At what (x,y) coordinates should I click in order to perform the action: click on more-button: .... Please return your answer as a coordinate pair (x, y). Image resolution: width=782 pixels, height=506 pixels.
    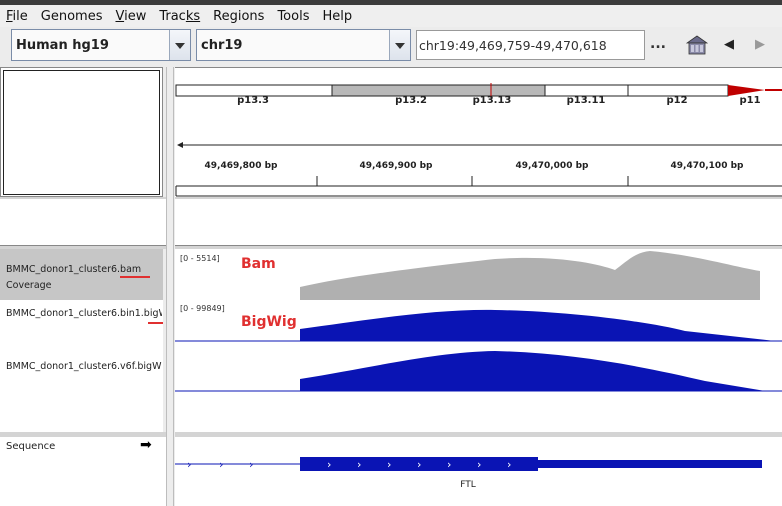
    Looking at the image, I should click on (658, 44).